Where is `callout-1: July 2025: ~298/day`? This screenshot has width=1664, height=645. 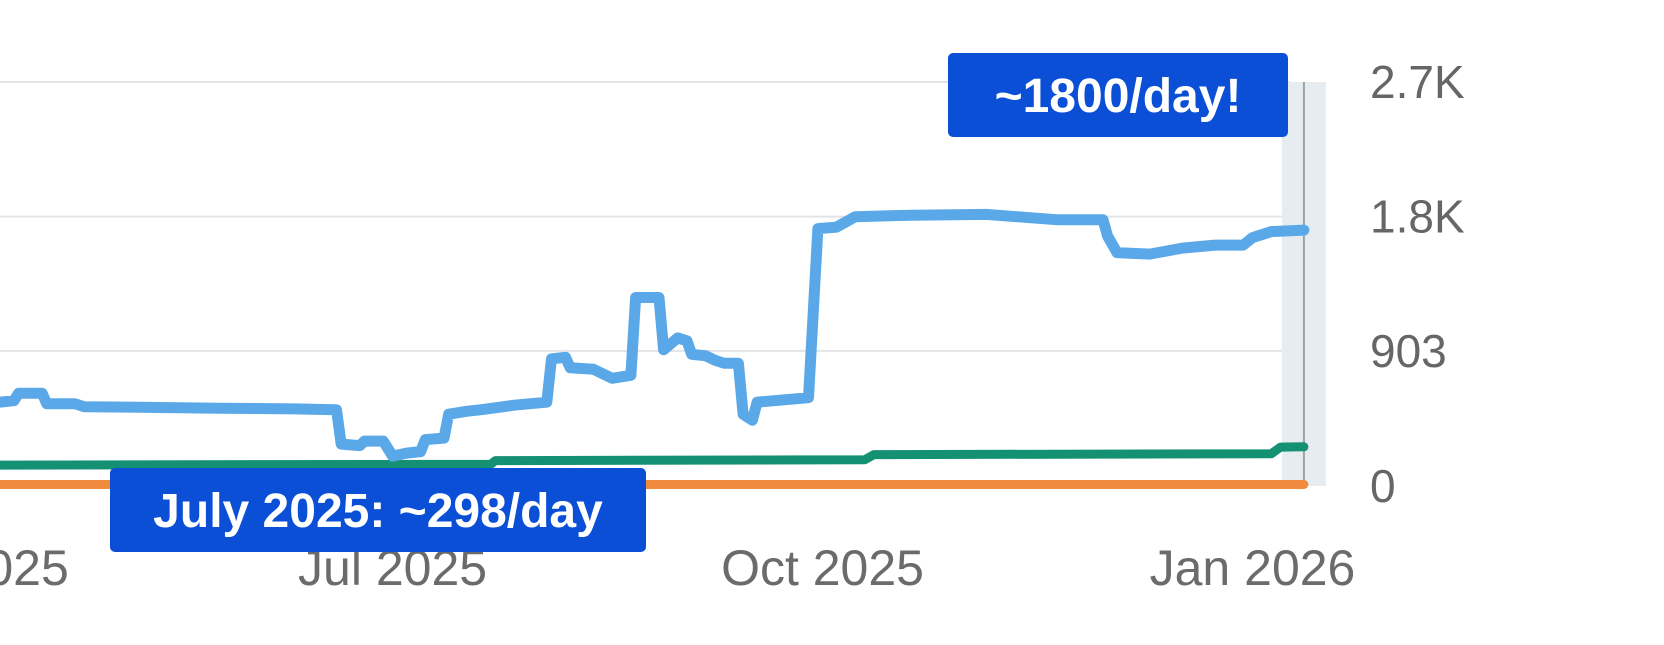 callout-1: July 2025: ~298/day is located at coordinates (378, 510).